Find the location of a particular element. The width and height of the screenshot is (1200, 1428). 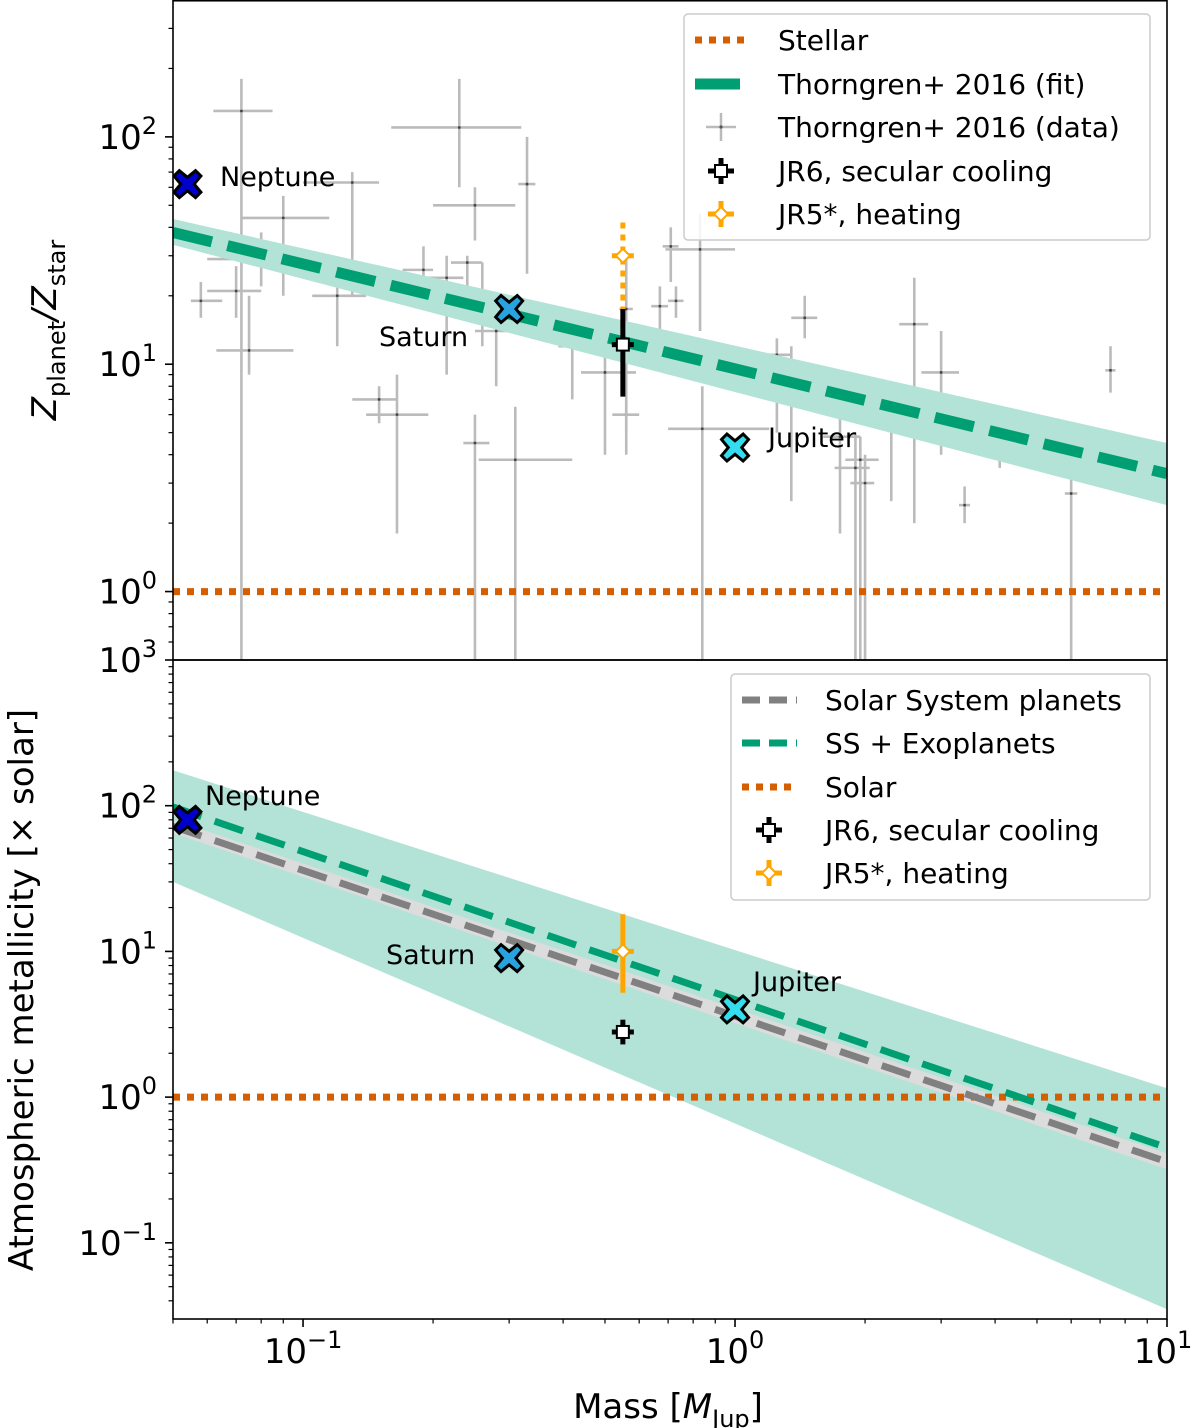

y-tick-label: 10⁻¹ is located at coordinates (117, 1241).